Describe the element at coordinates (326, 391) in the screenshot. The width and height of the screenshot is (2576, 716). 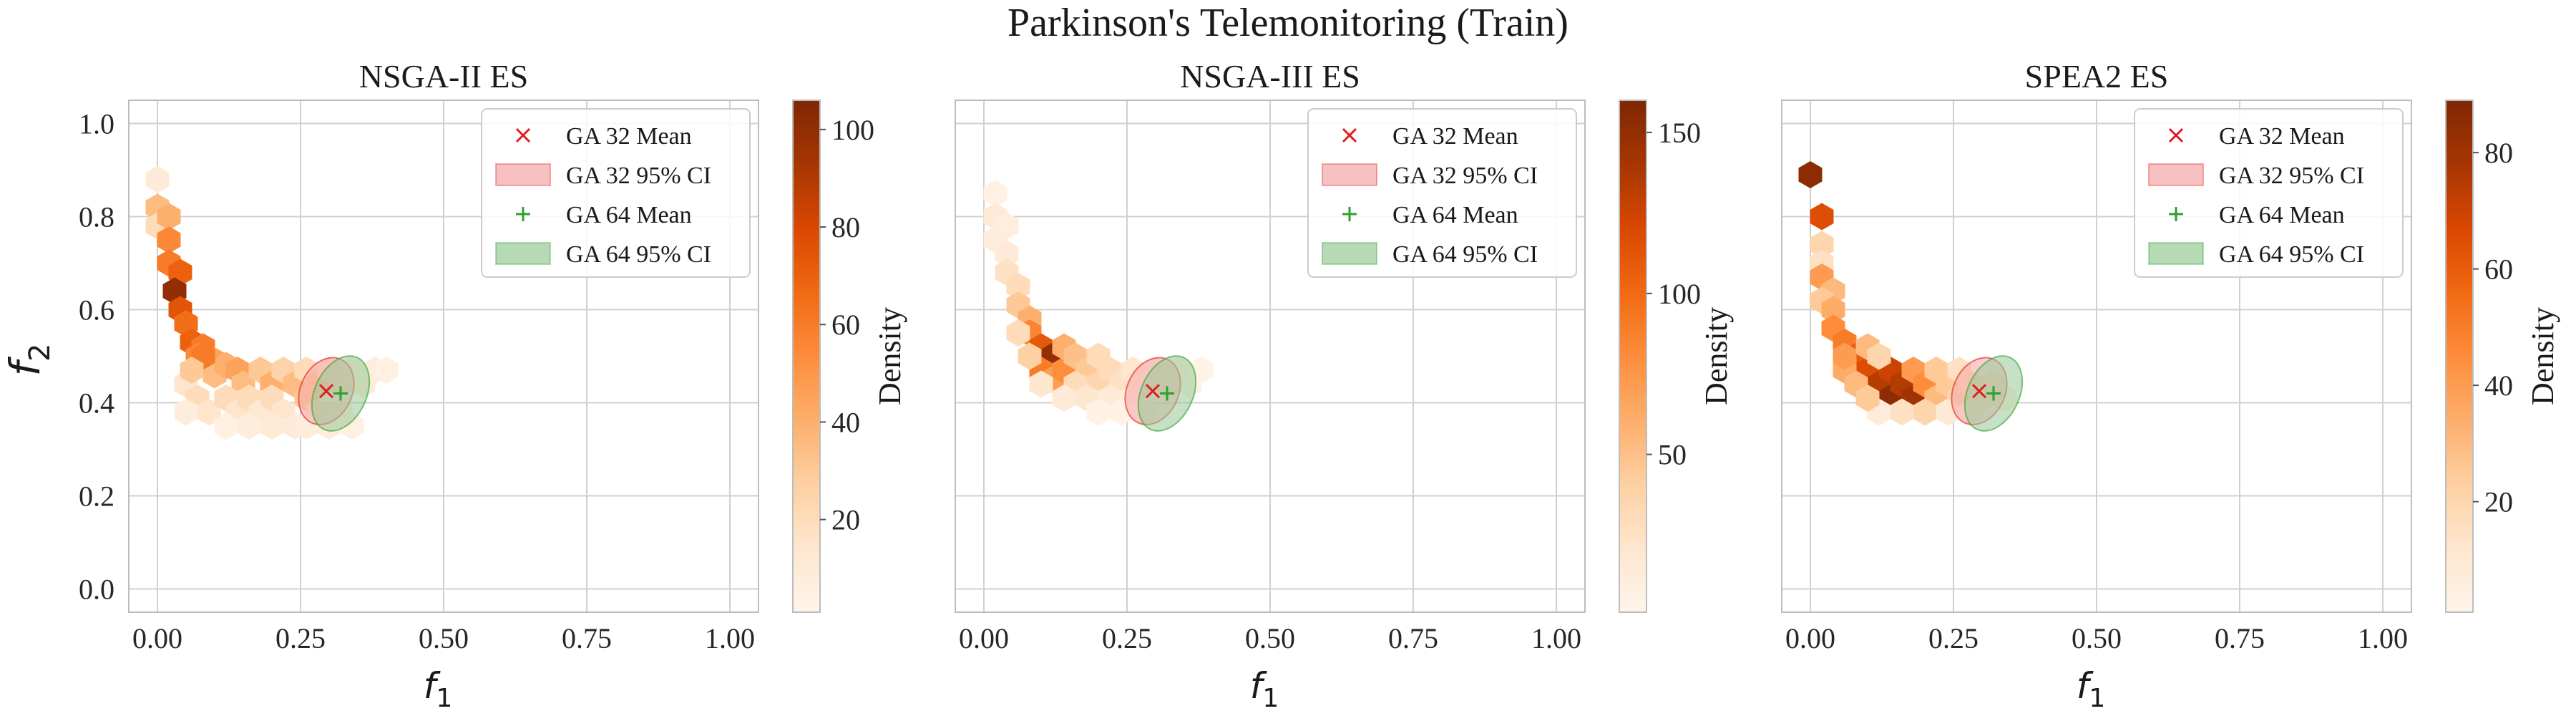
I see `ga32-mean-marker` at that location.